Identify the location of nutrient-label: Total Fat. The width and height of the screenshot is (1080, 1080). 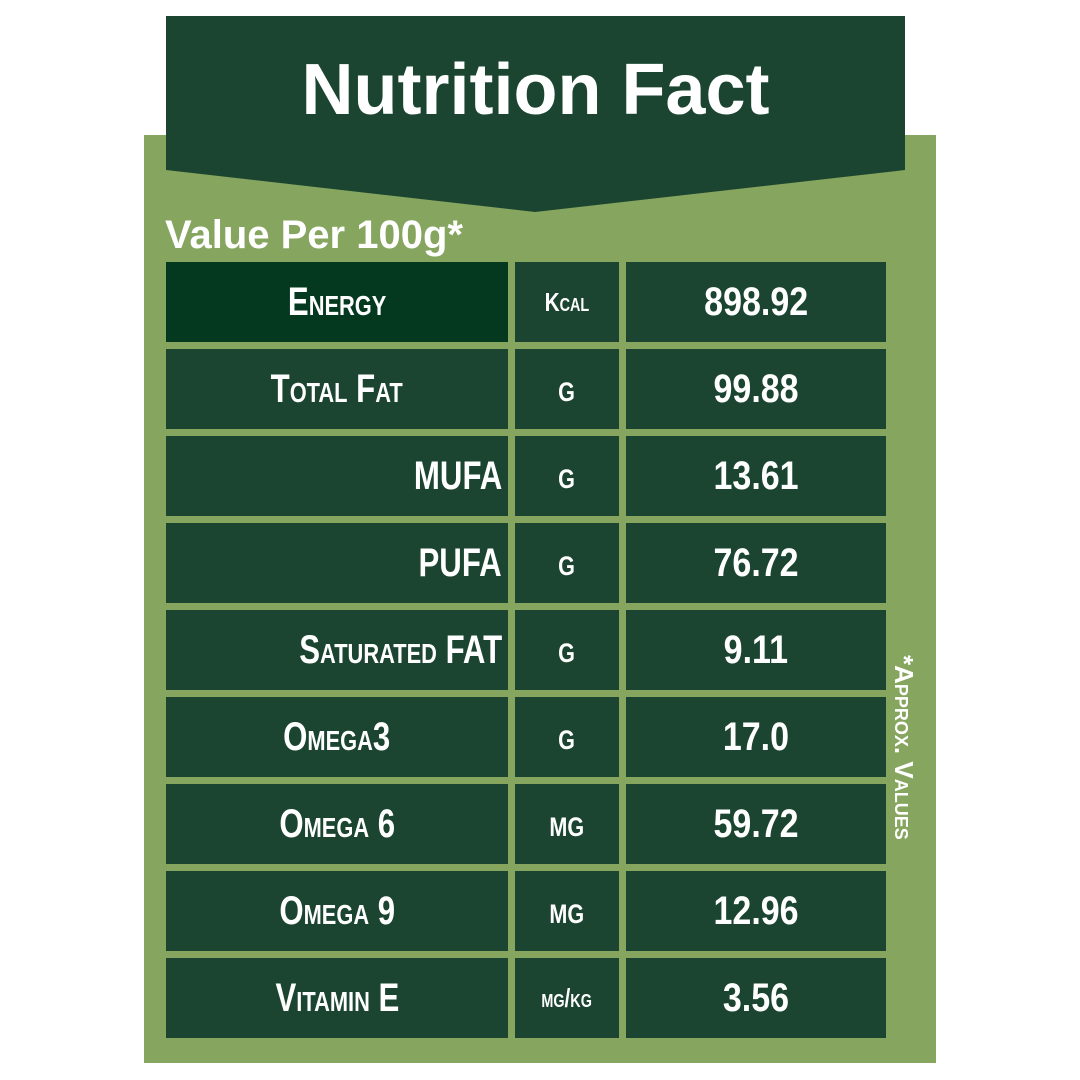
(337, 388).